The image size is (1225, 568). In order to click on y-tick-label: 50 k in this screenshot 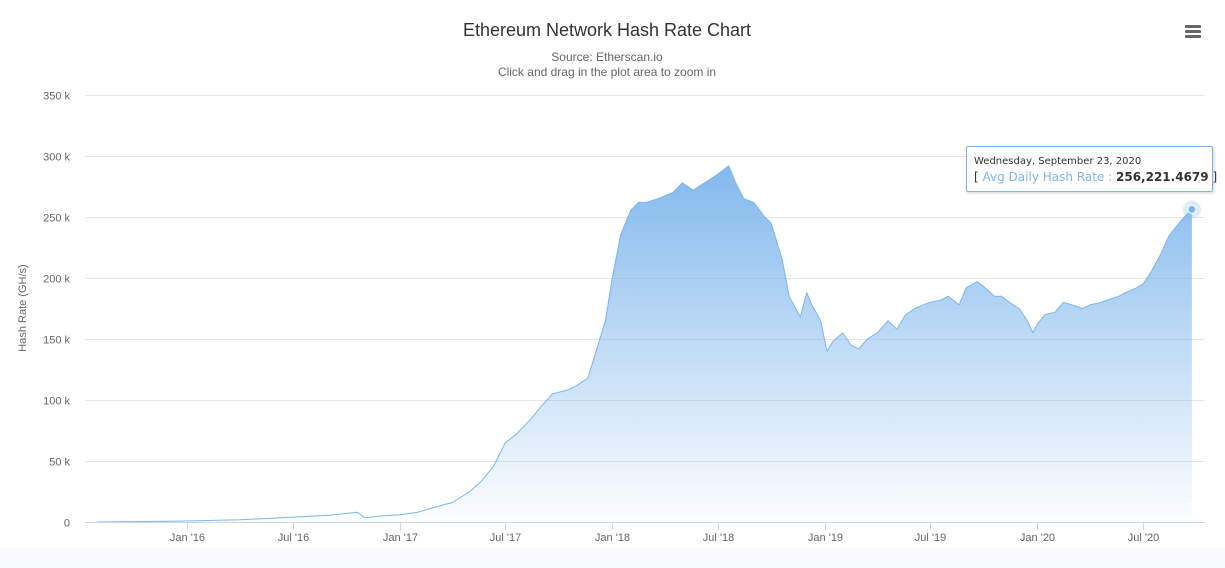, I will do `click(59, 463)`.